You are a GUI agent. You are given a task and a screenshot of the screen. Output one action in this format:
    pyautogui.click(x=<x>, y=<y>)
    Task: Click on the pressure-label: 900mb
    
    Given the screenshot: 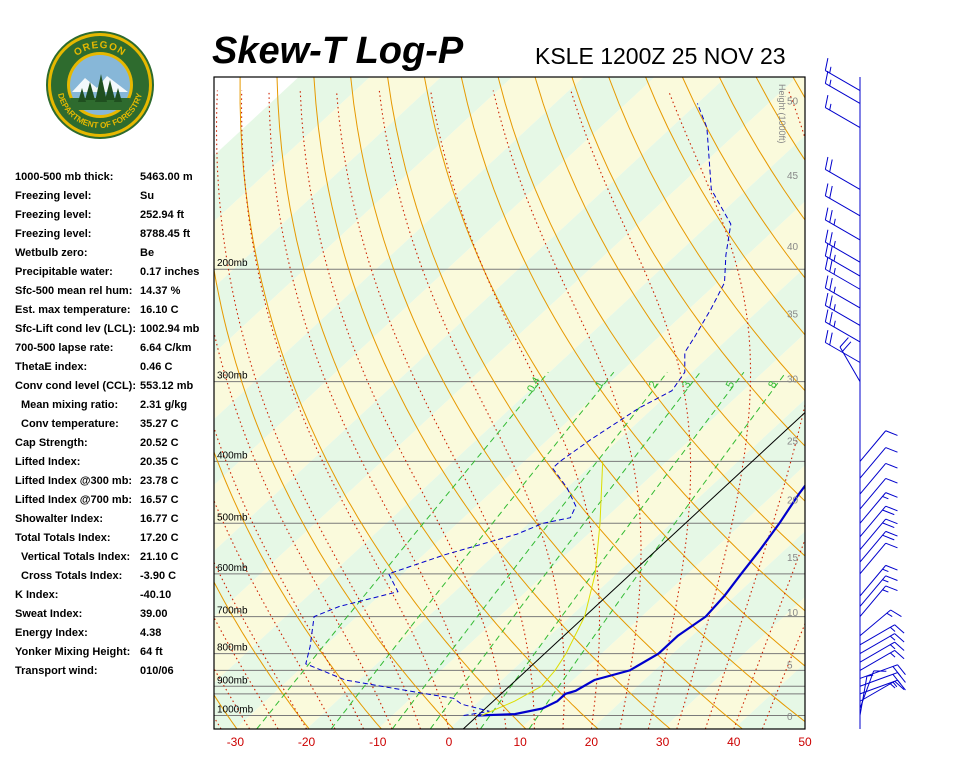 What is the action you would take?
    pyautogui.click(x=232, y=680)
    